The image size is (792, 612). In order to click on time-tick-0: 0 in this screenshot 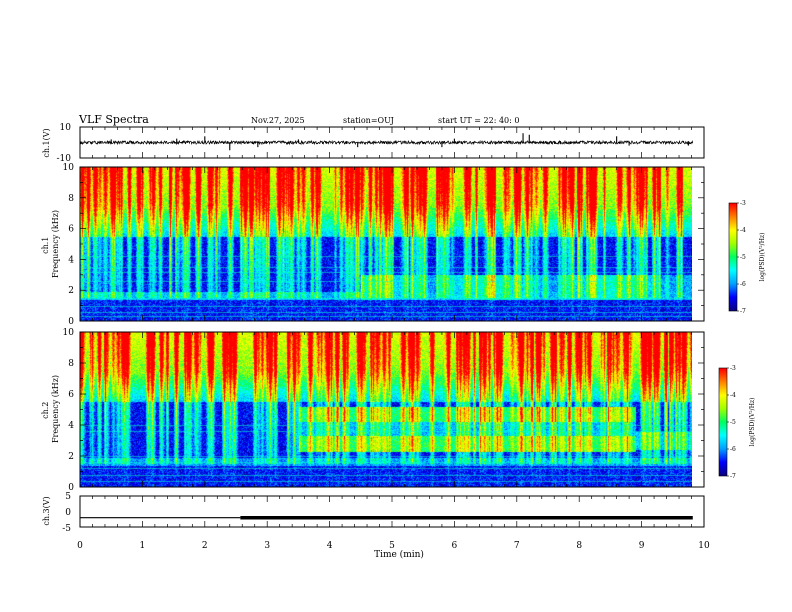, I will do `click(80, 546)`.